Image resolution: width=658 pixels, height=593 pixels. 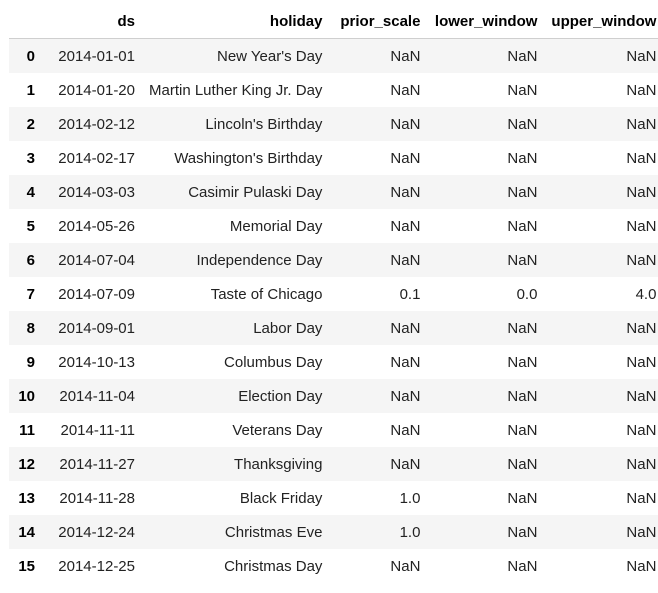 What do you see at coordinates (96, 362) in the screenshot?
I see `cell-ds: 2014-10-13` at bounding box center [96, 362].